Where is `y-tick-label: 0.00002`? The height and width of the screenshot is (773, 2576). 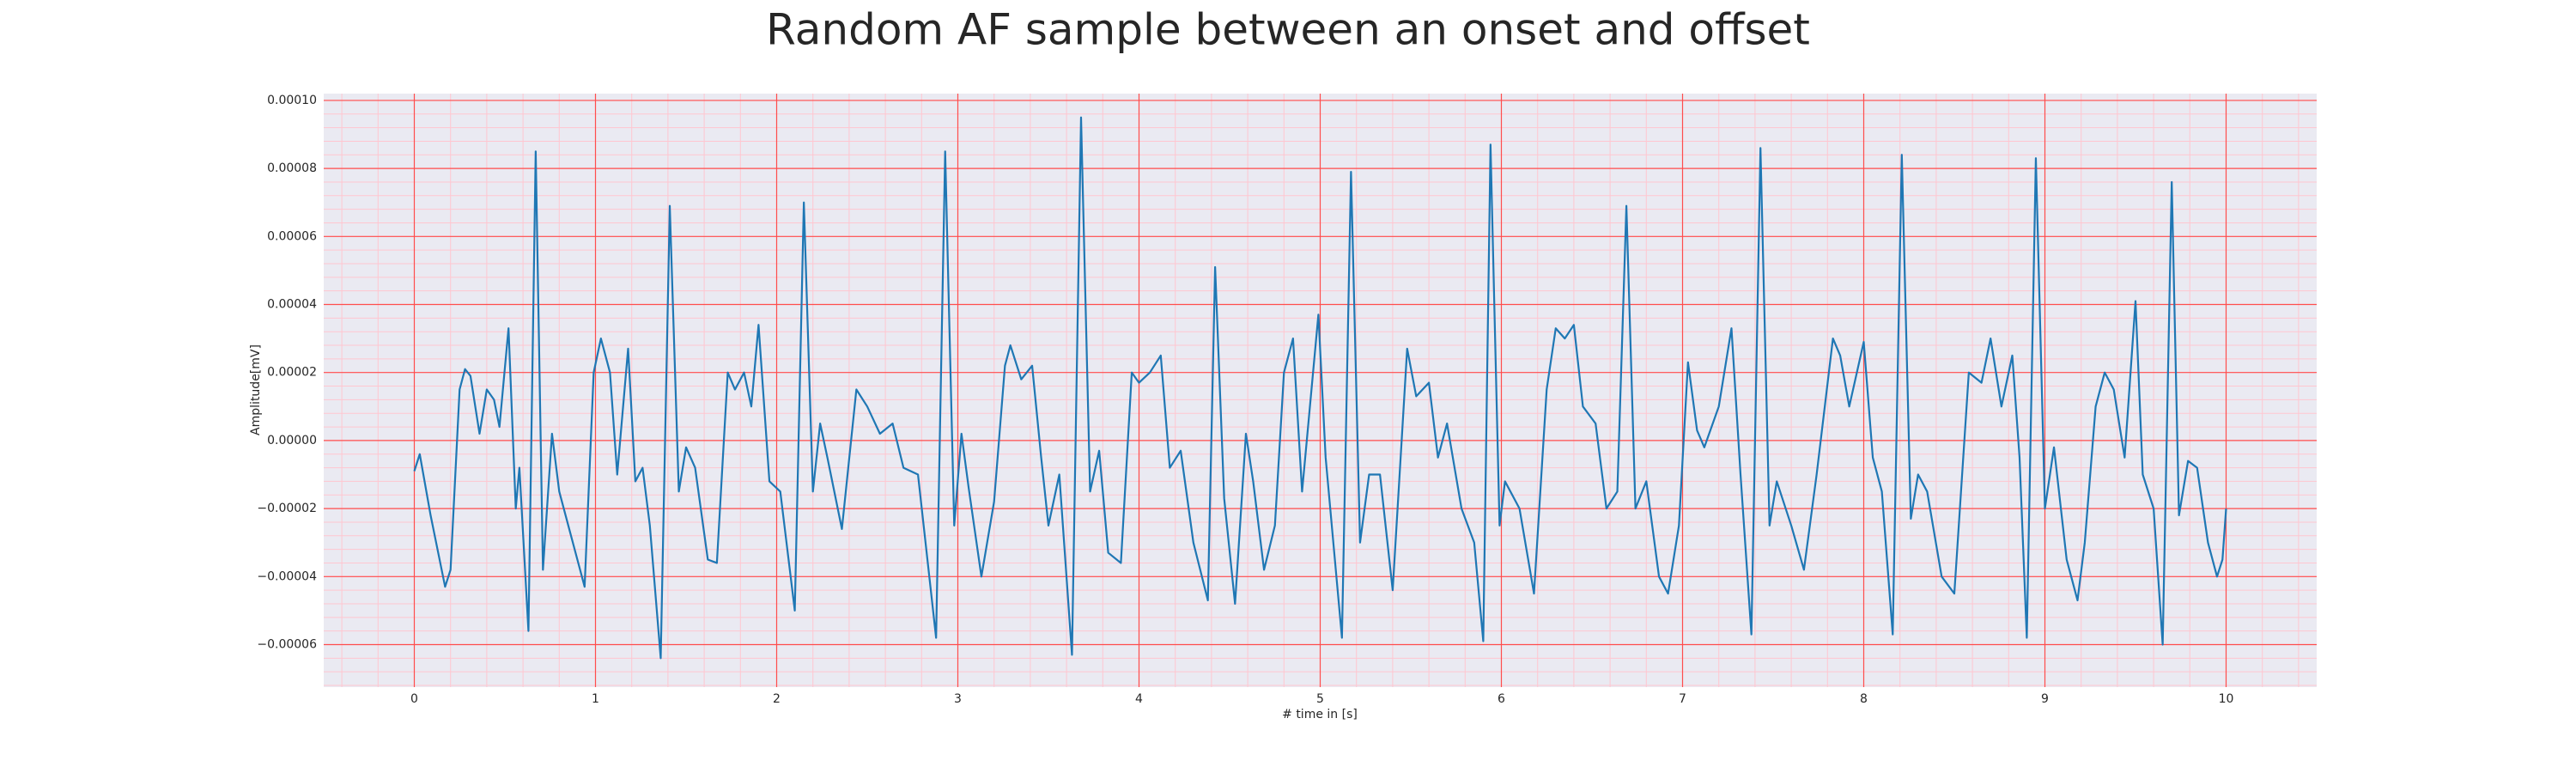 y-tick-label: 0.00002 is located at coordinates (292, 373).